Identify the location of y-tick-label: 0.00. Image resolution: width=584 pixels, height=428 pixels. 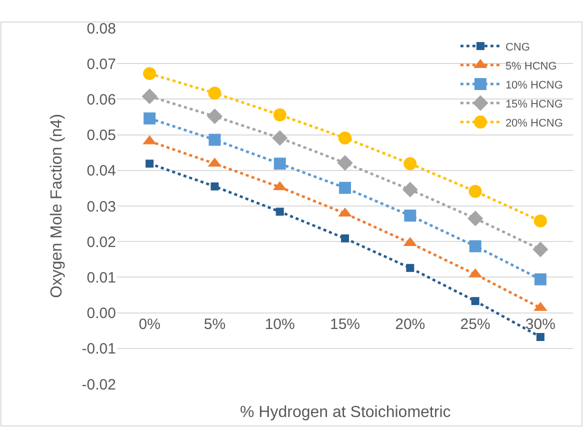
(101, 313).